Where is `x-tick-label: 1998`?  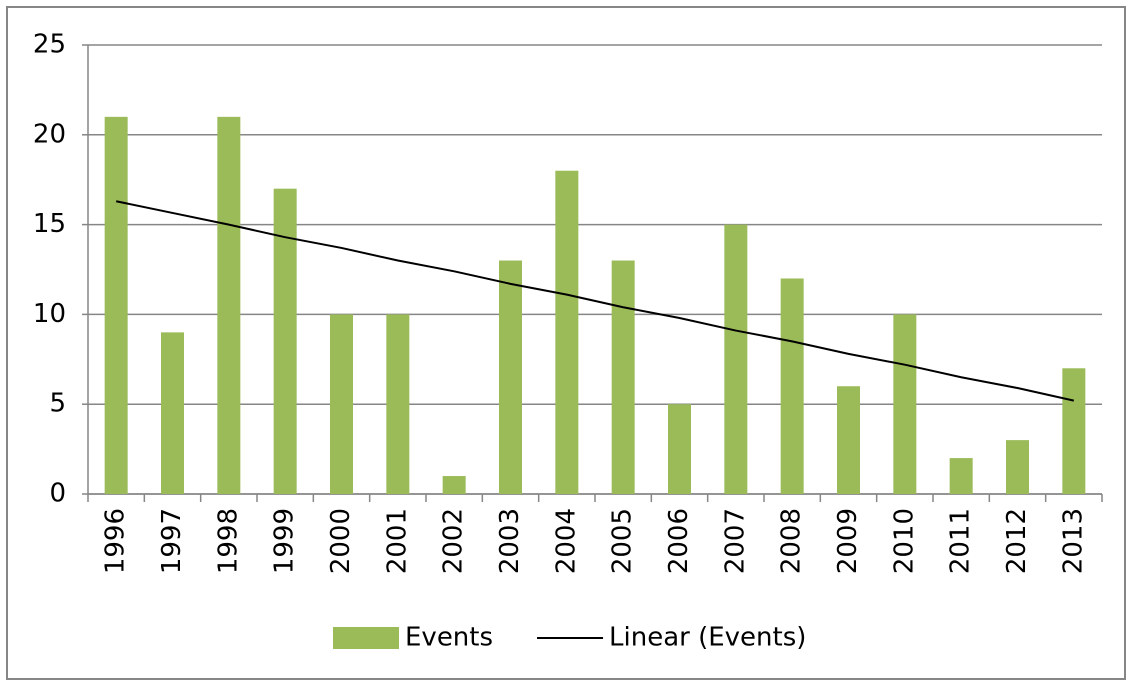 x-tick-label: 1998 is located at coordinates (228, 541).